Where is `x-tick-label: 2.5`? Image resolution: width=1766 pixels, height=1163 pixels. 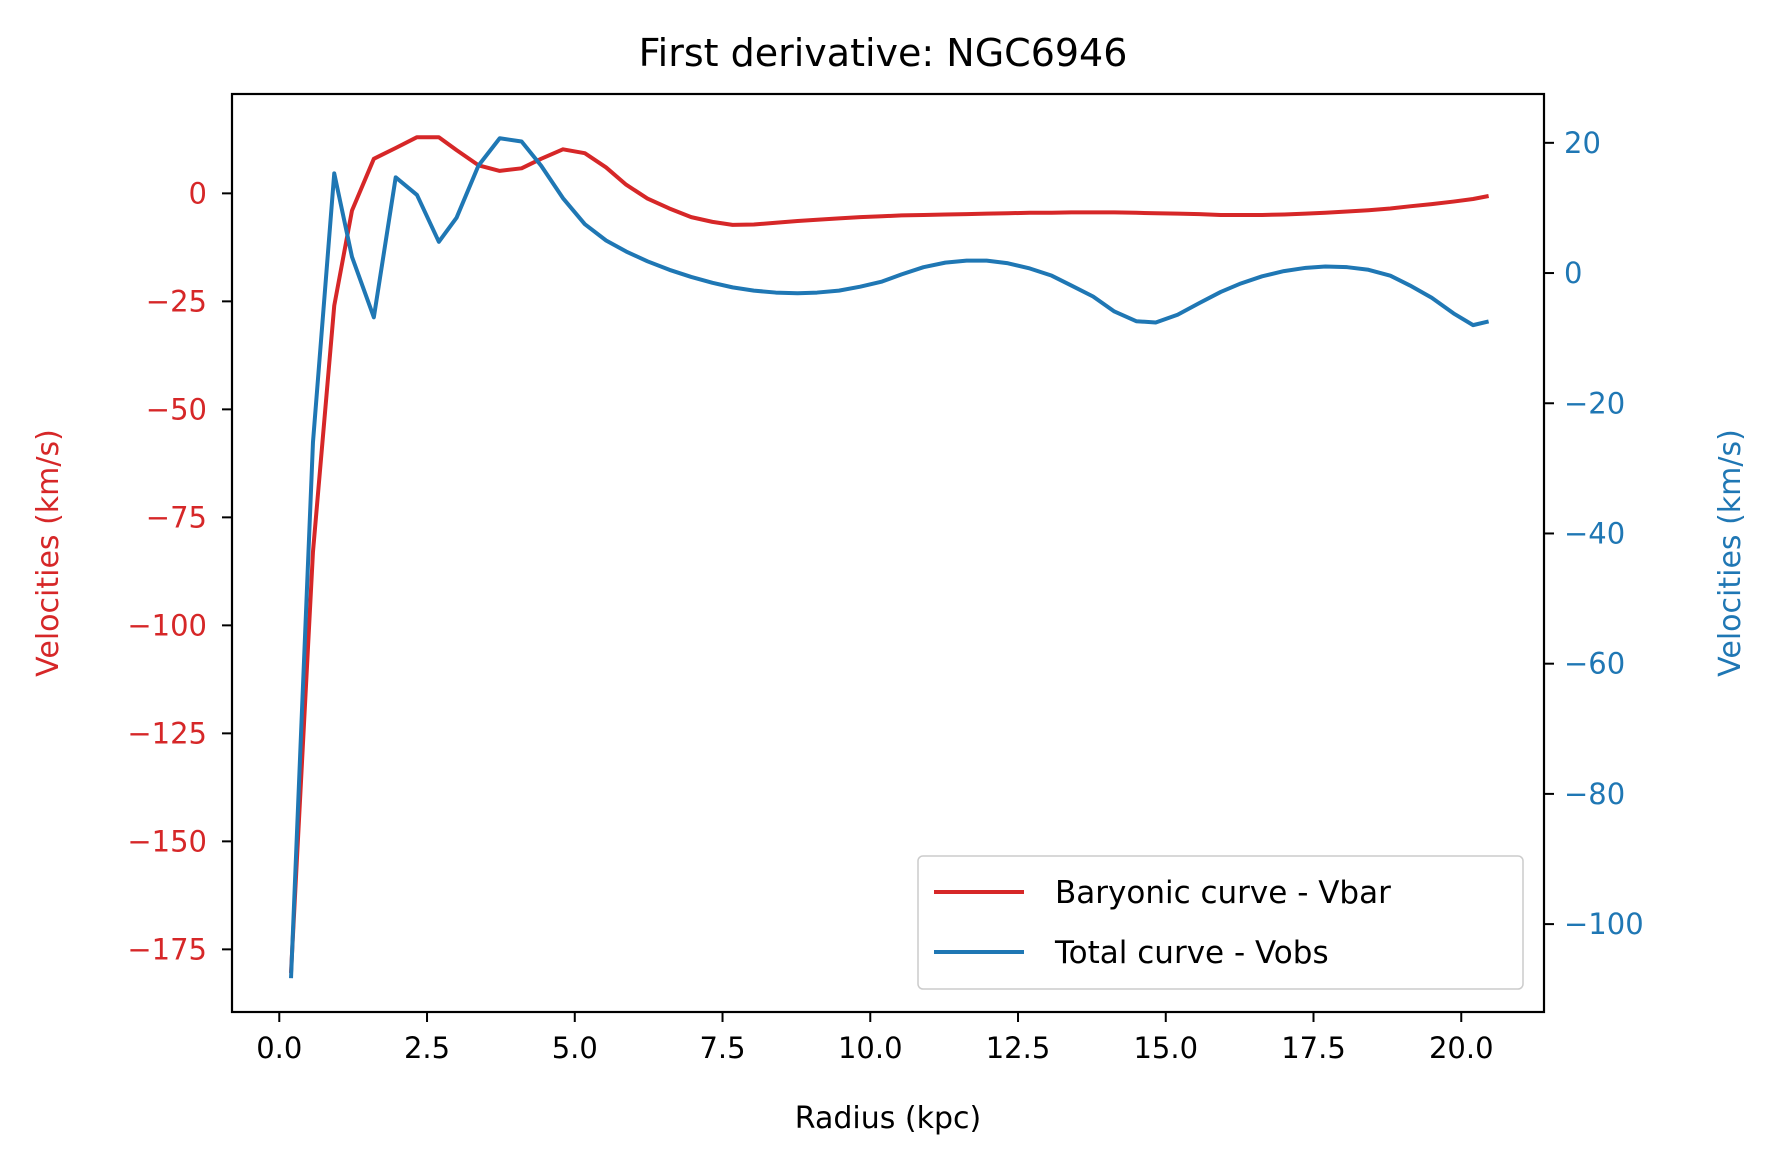
x-tick-label: 2.5 is located at coordinates (427, 1048).